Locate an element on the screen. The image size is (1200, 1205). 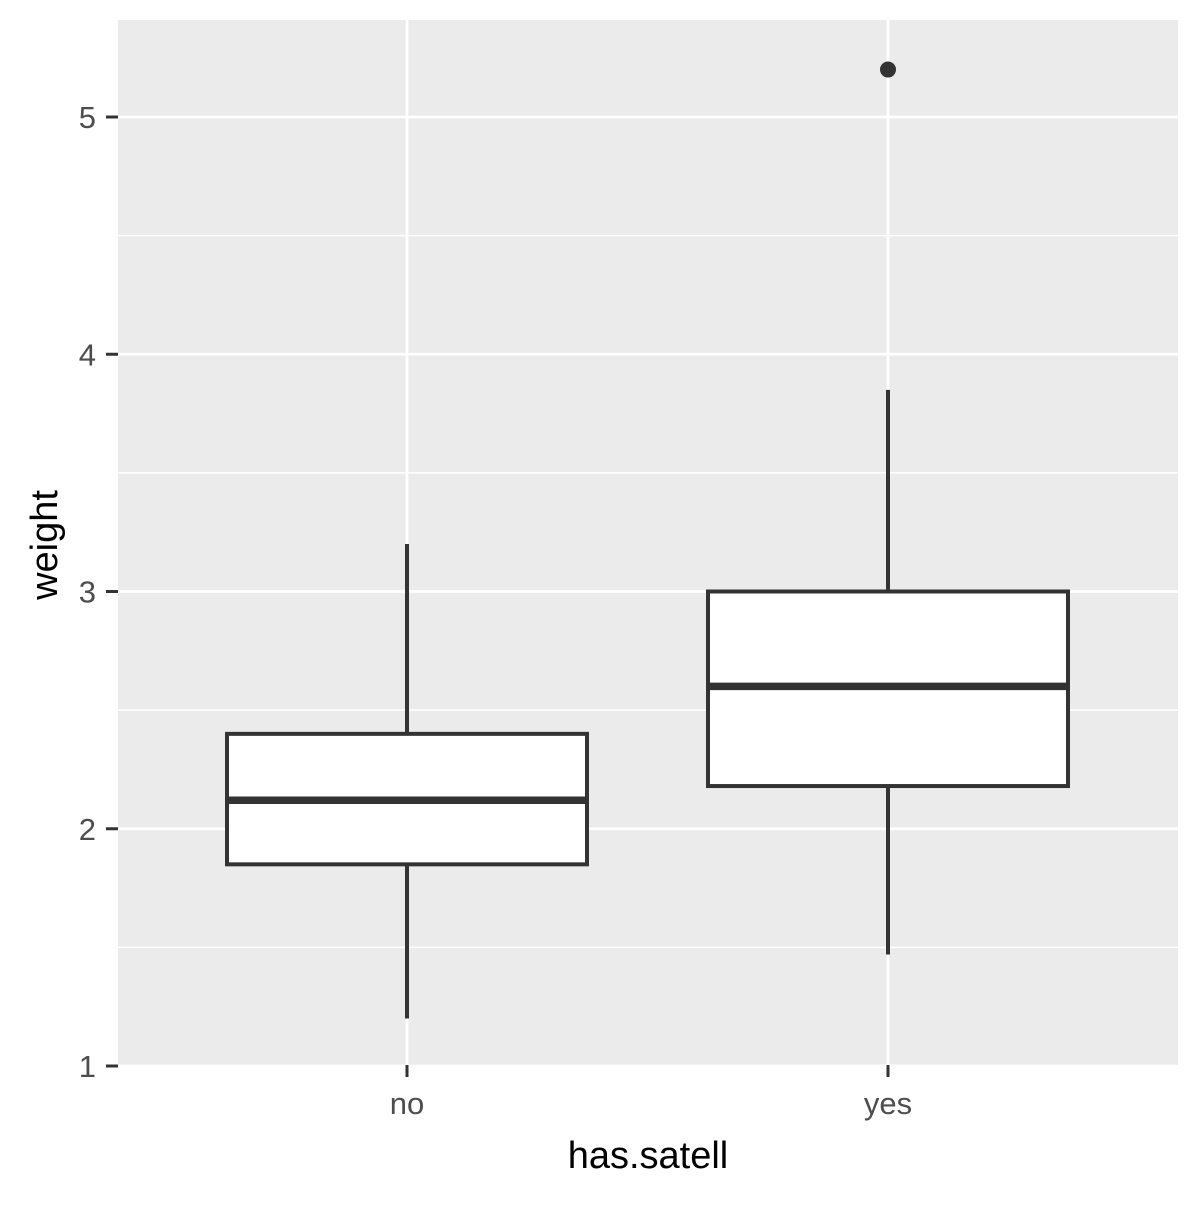
box-no is located at coordinates (407, 781).